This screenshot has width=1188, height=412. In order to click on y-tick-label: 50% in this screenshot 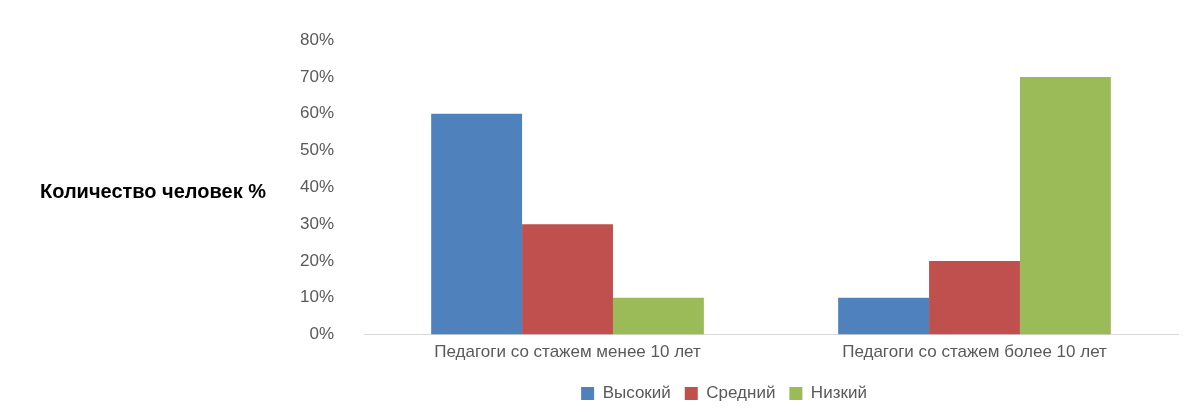, I will do `click(317, 150)`.